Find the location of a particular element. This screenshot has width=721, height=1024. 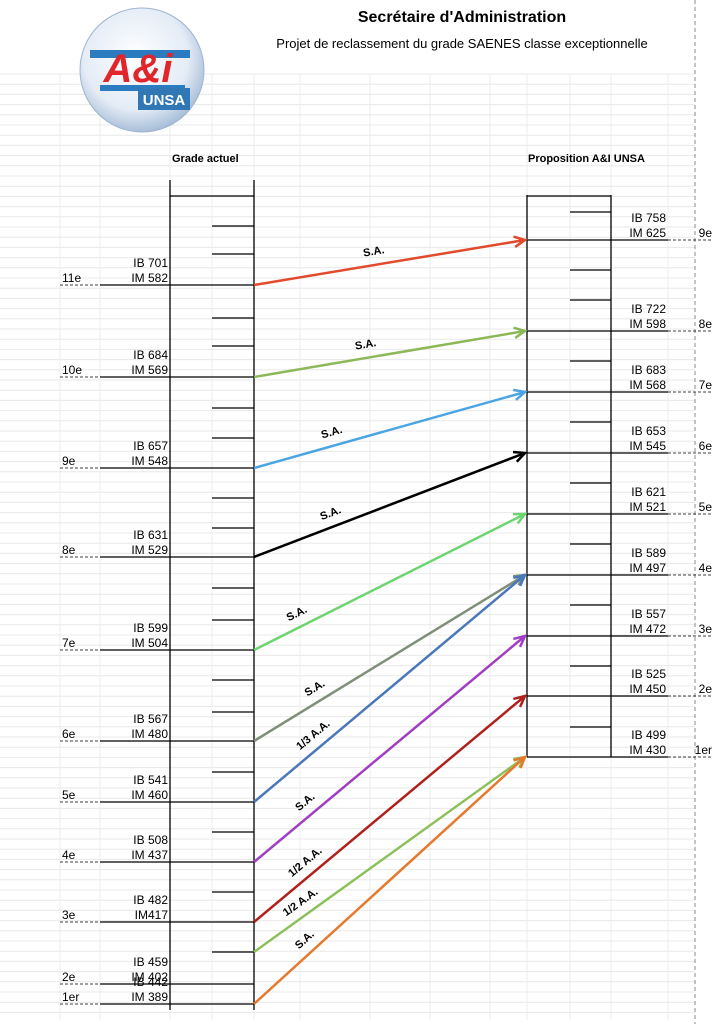

ib-label: IB 459 is located at coordinates (150, 962).